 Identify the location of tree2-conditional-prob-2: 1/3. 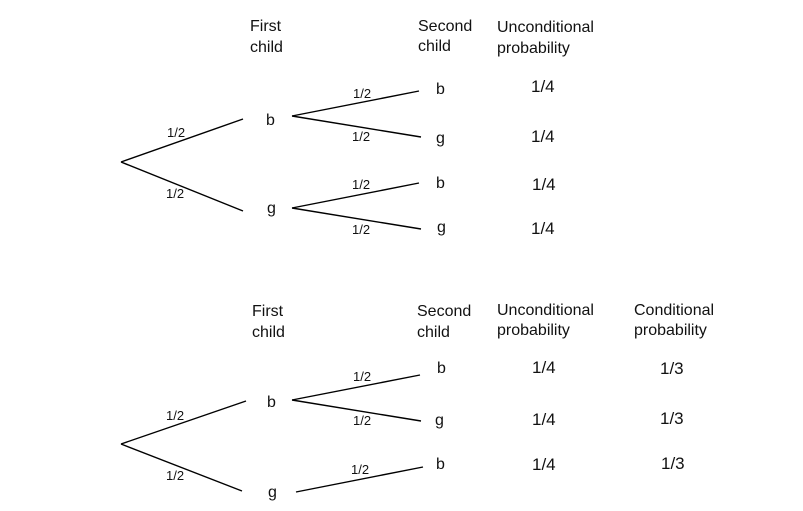
(672, 418).